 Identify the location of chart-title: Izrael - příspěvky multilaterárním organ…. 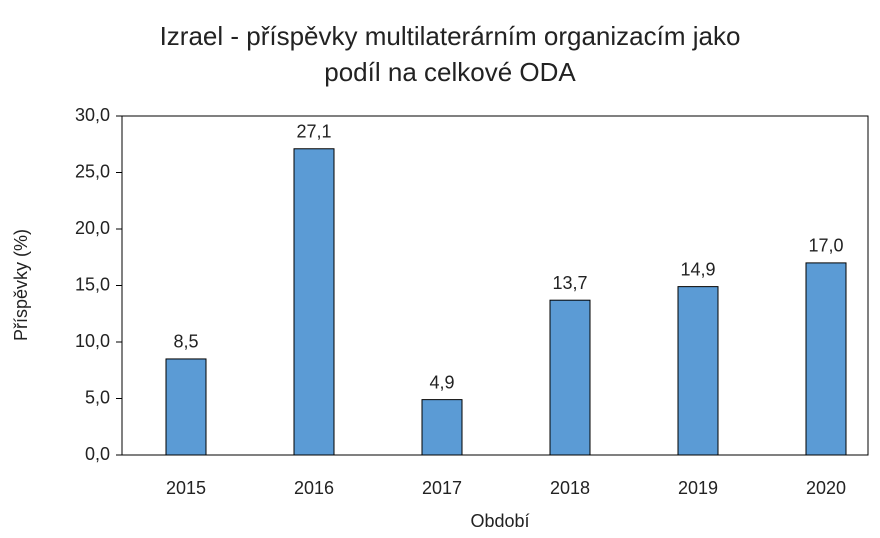
(450, 36).